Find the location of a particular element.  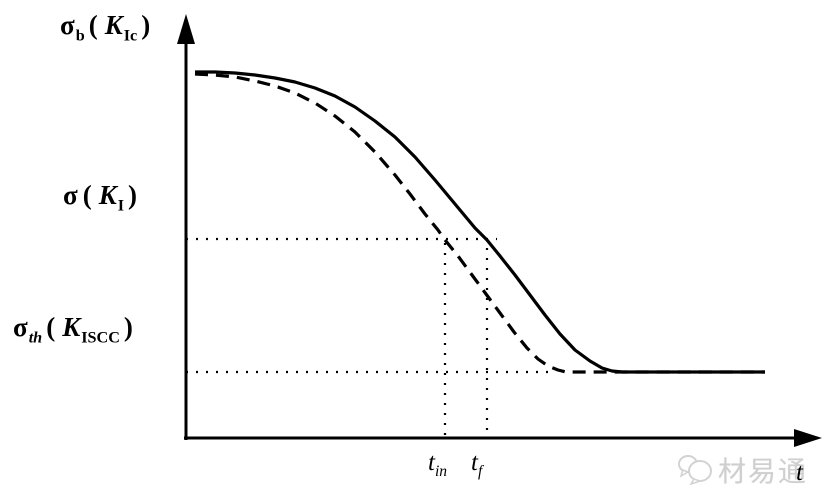

y-axis-label-sigma: σ(KI) is located at coordinates (102, 197).